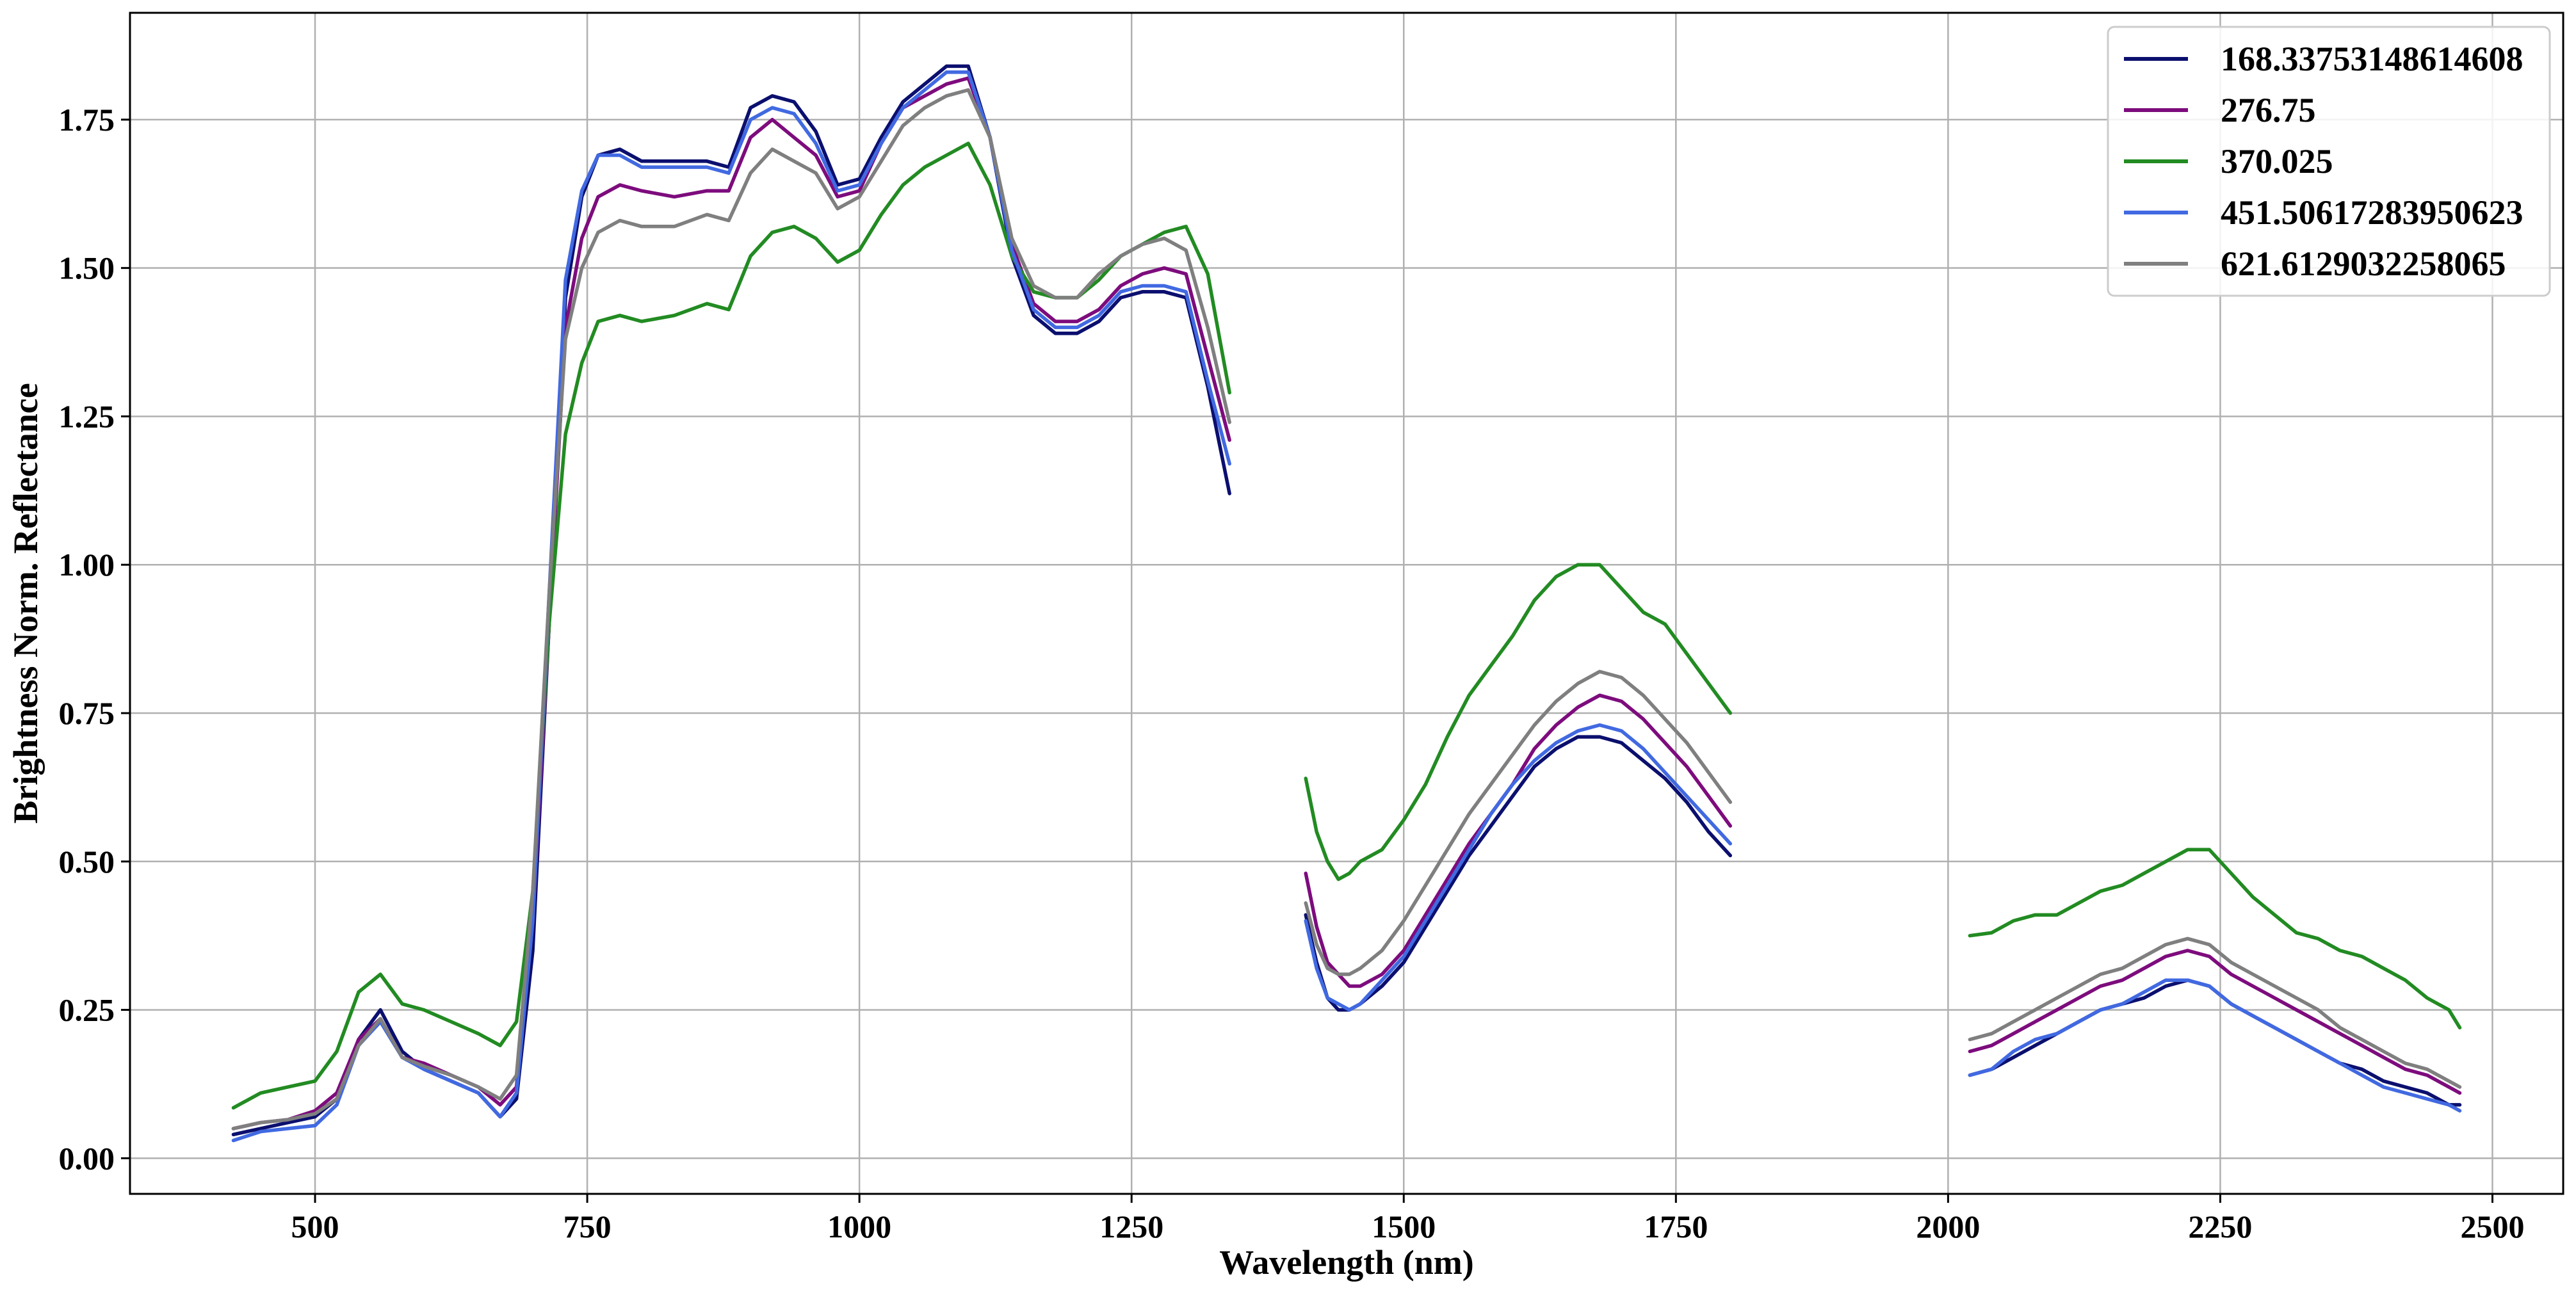 The image size is (2576, 1295). What do you see at coordinates (2372, 213) in the screenshot?
I see `legend-label-4: 451.50617283950623` at bounding box center [2372, 213].